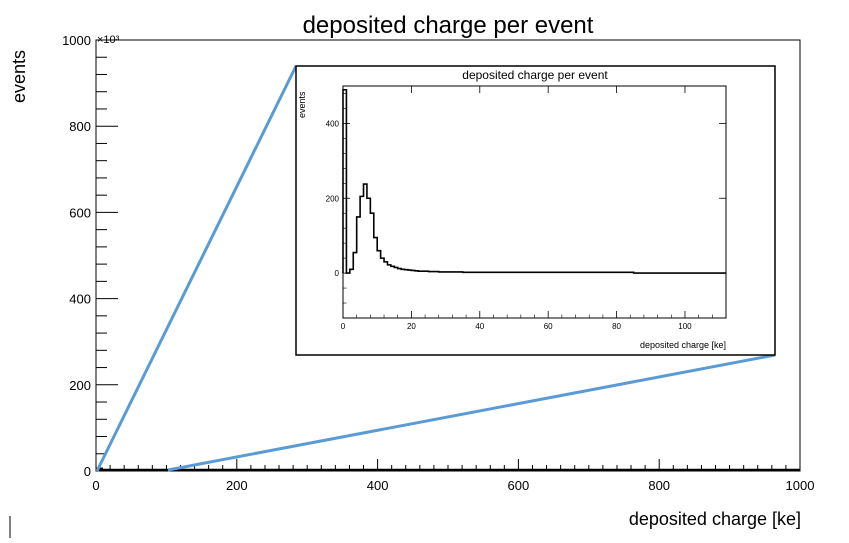 This screenshot has width=849, height=543. Describe the element at coordinates (519, 485) in the screenshot. I see `x-tick-label: 600` at that location.